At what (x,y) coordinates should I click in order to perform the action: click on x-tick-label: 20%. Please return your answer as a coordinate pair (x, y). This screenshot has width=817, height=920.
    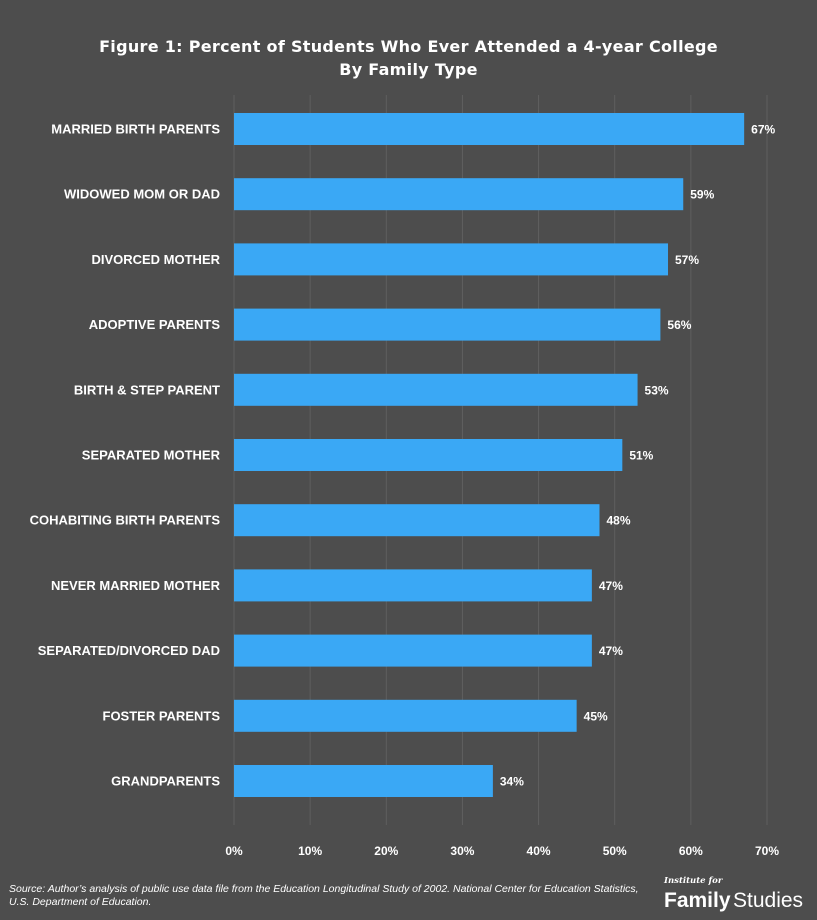
    Looking at the image, I should click on (386, 851).